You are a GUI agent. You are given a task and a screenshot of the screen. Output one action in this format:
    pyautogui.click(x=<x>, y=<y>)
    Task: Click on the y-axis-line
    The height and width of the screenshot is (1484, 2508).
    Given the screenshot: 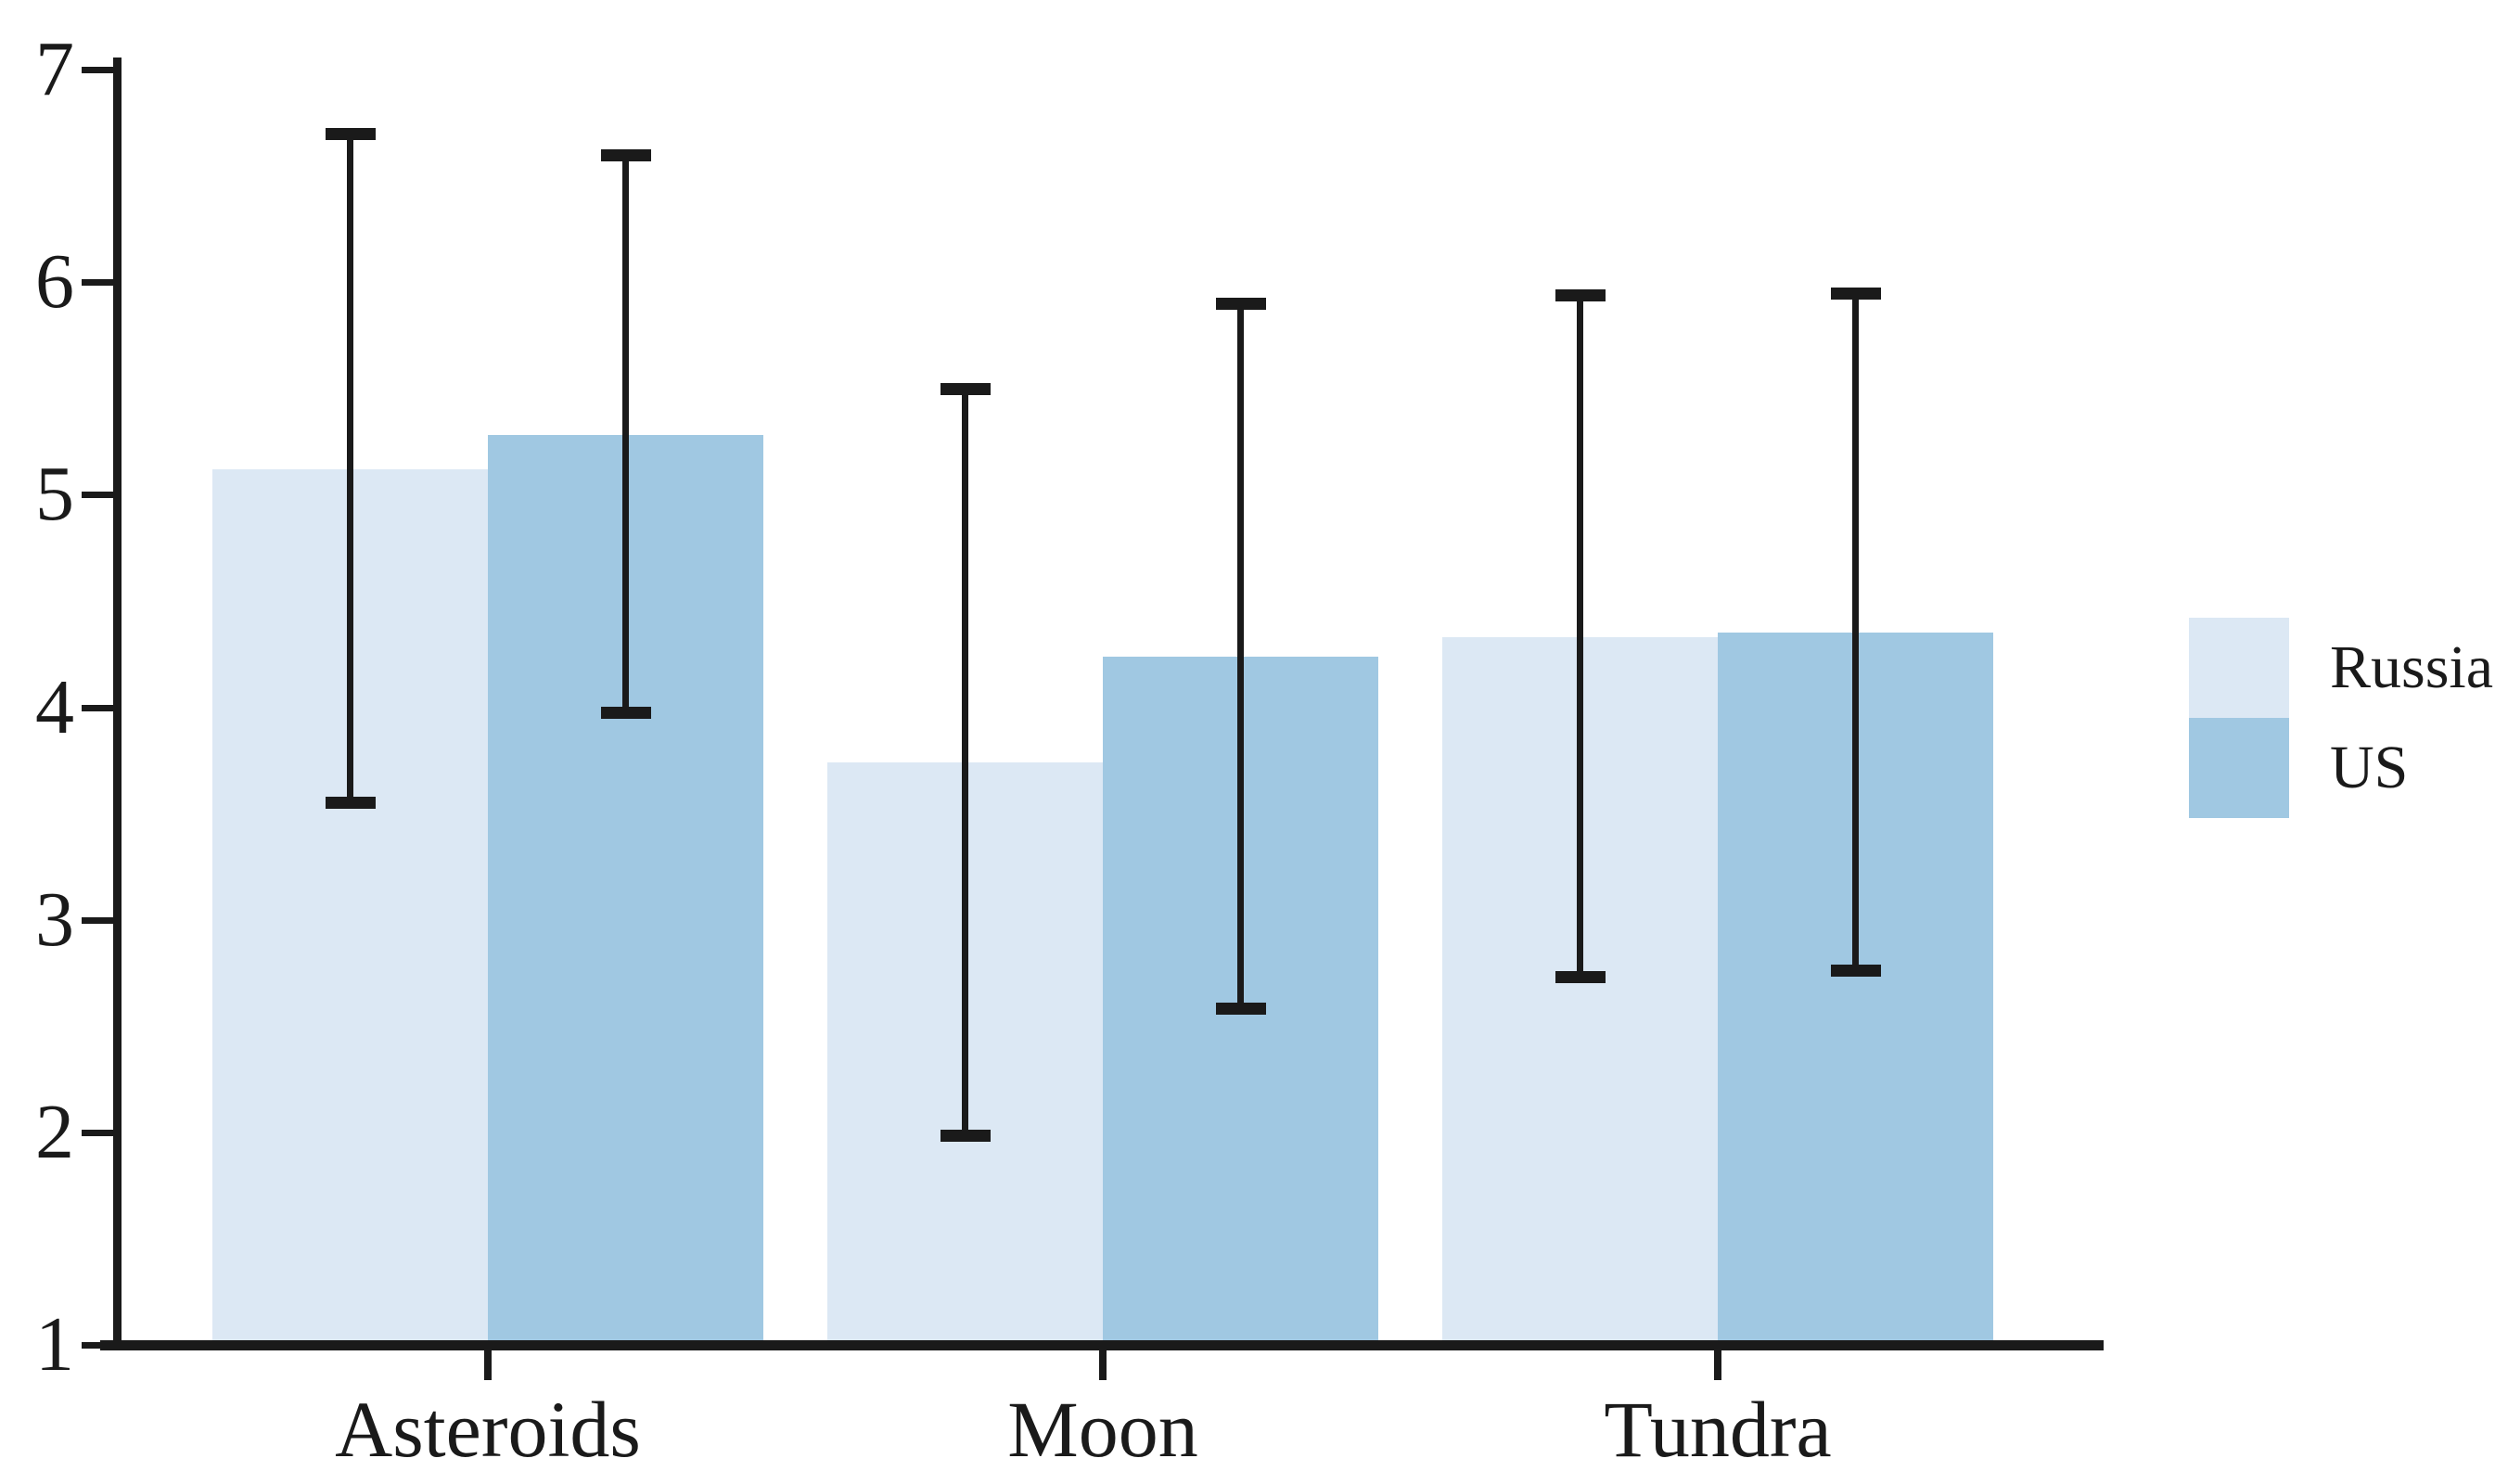 What is the action you would take?
    pyautogui.click(x=118, y=701)
    